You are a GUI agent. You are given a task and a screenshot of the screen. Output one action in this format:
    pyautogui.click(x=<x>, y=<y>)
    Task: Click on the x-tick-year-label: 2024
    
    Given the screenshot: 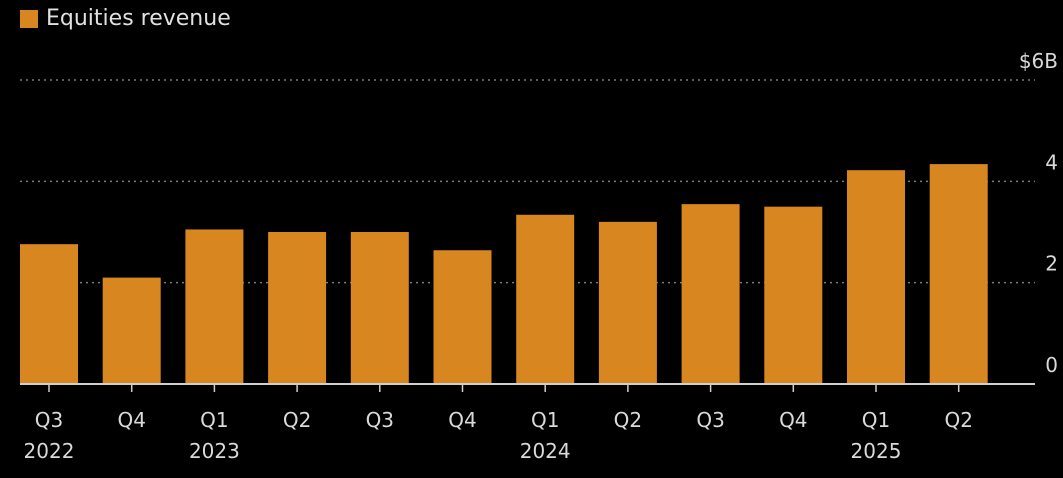 What is the action you would take?
    pyautogui.click(x=545, y=451)
    